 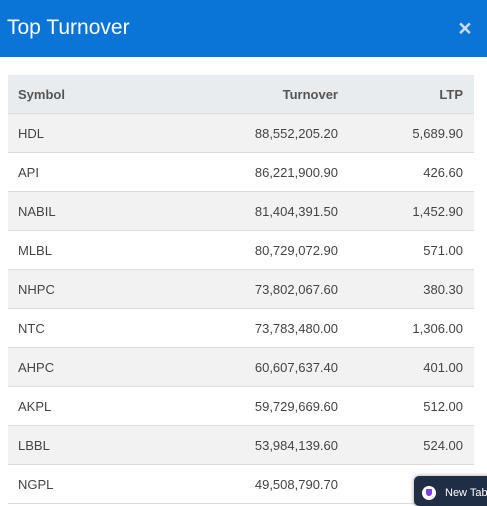 I want to click on column-header-symbol: Symbol, so click(x=80, y=94).